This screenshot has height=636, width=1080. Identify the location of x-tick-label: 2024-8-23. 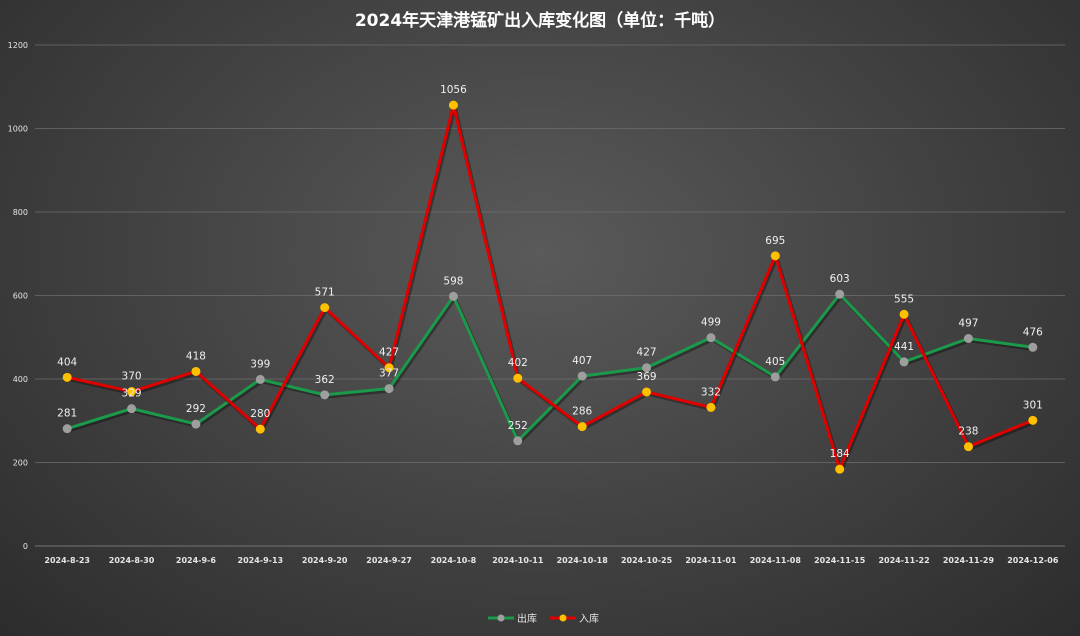
(67, 560).